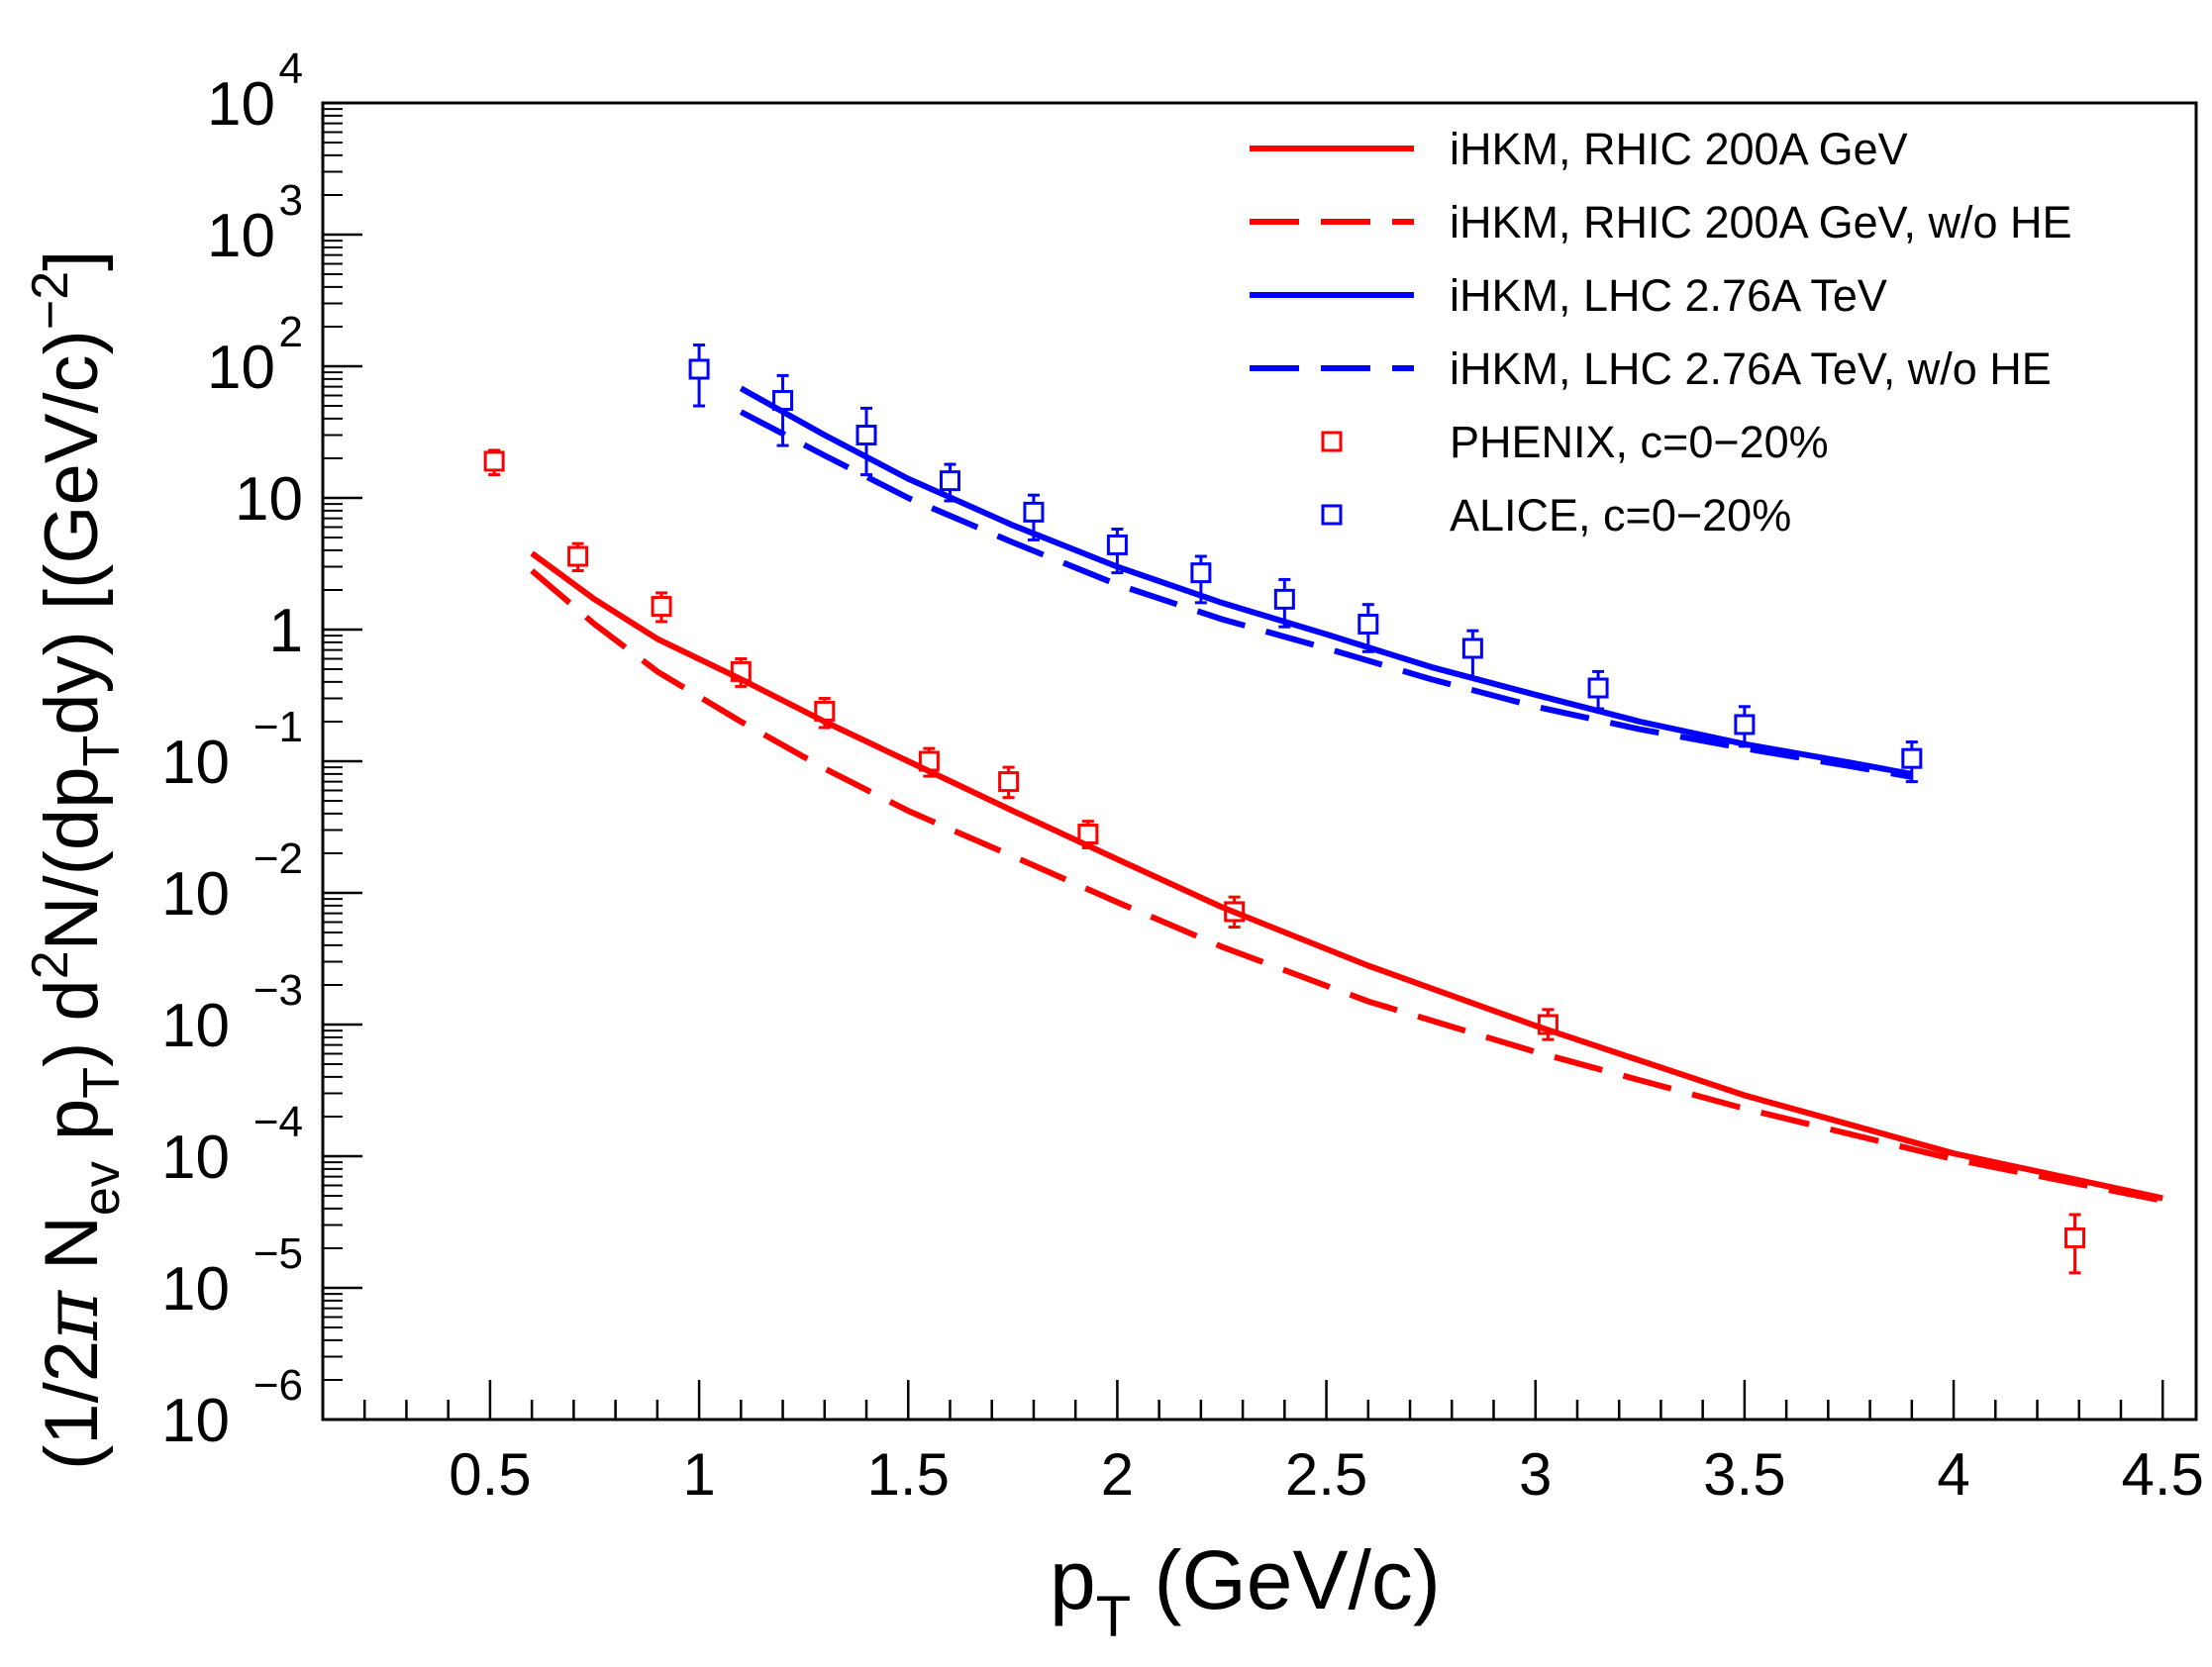 This screenshot has width=2212, height=1667. What do you see at coordinates (72, 532) in the screenshot?
I see `y-title-part: dy) [(GeV/c)` at bounding box center [72, 532].